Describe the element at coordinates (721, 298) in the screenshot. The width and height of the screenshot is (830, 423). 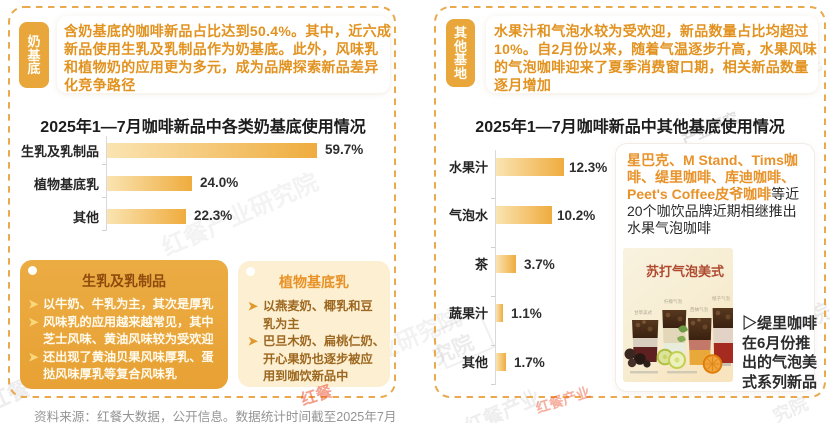
I see `svg-text: 橙子气泡` at that location.